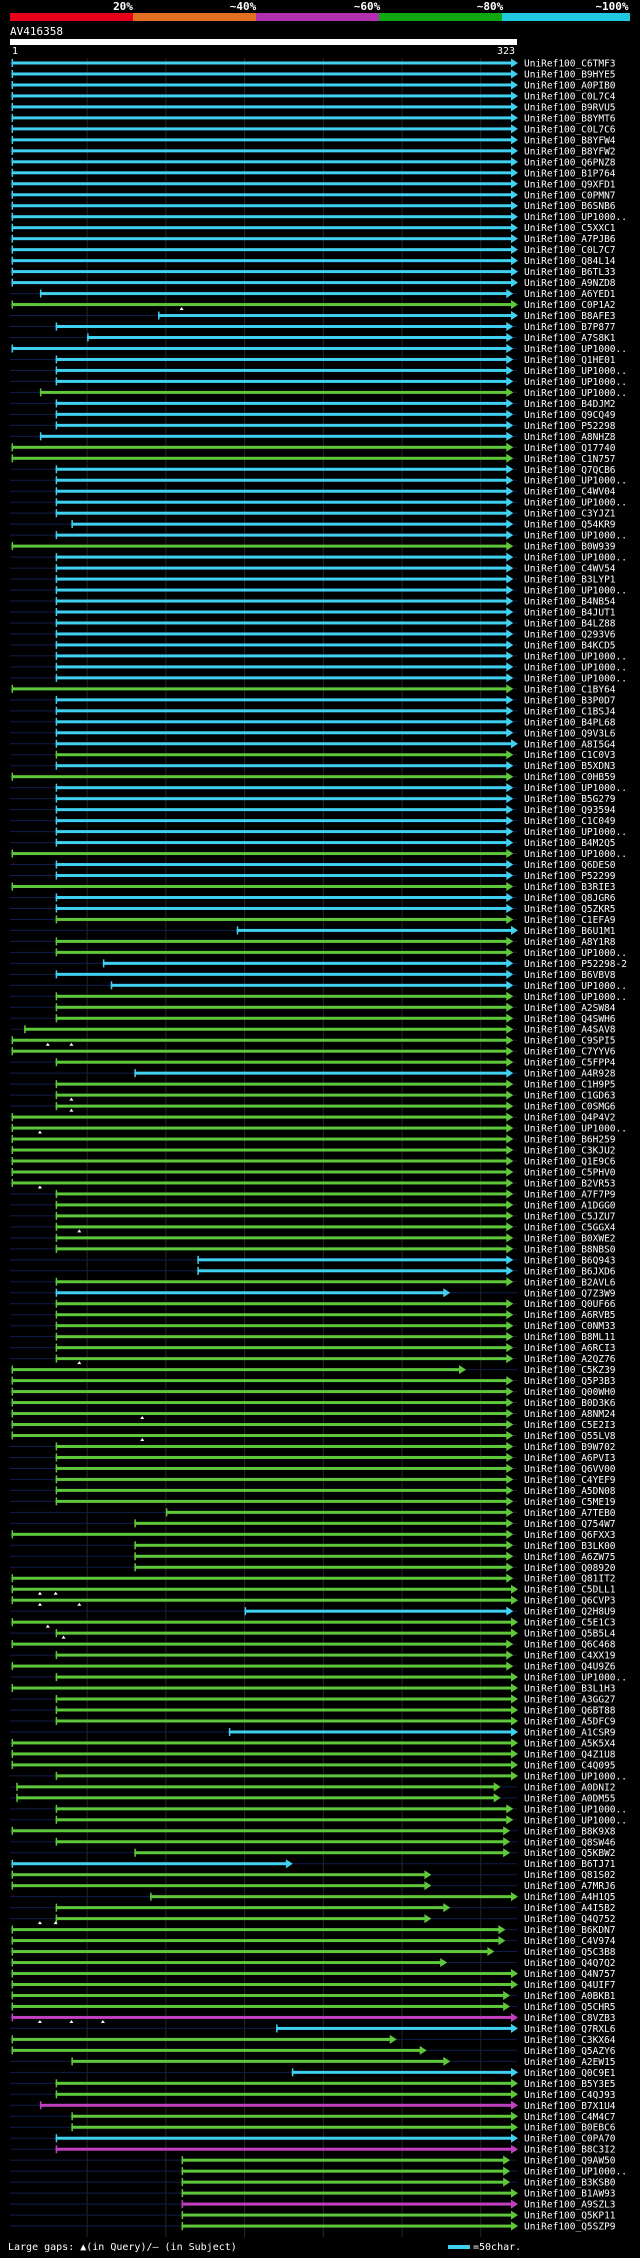 This screenshot has width=640, height=2258. I want to click on hit-row: UniRef100_Q4N757, so click(313, 1974).